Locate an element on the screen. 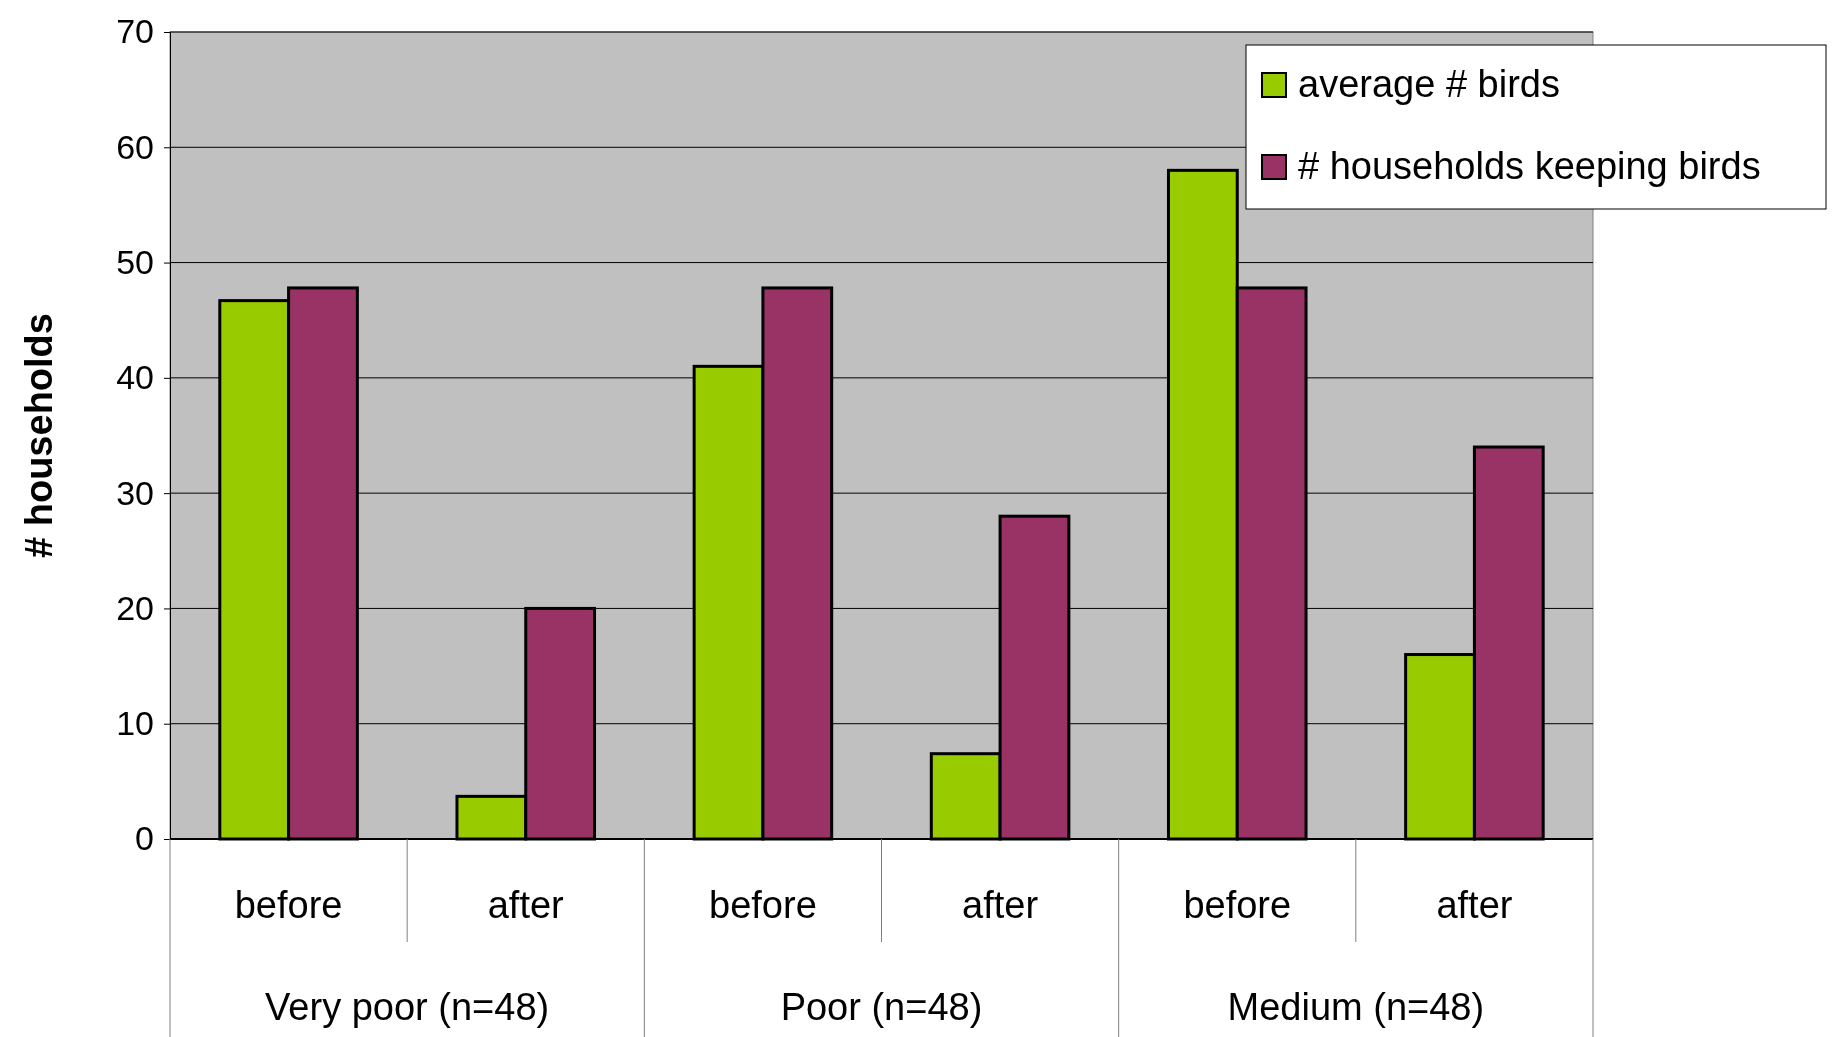 The image size is (1834, 1037). y-tick-label: 30 is located at coordinates (135, 492).